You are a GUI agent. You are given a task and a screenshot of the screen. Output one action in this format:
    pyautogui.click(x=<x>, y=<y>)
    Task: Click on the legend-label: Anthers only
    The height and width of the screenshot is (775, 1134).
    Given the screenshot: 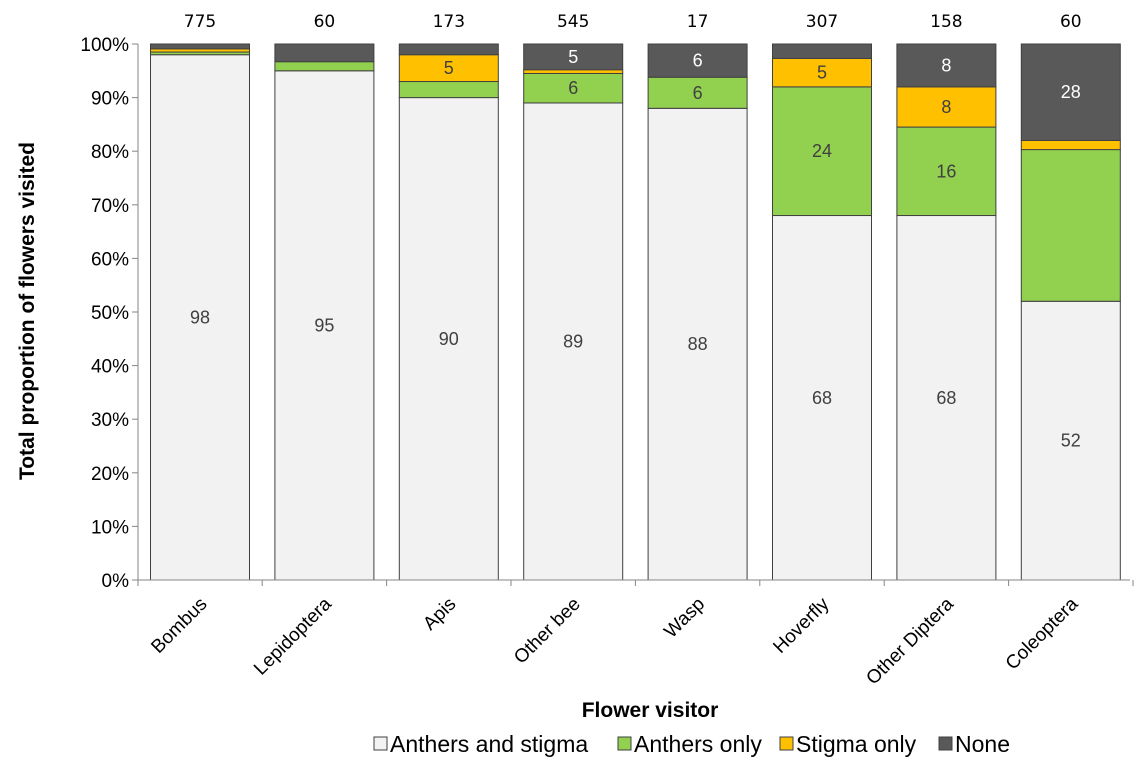 What is the action you would take?
    pyautogui.click(x=698, y=744)
    